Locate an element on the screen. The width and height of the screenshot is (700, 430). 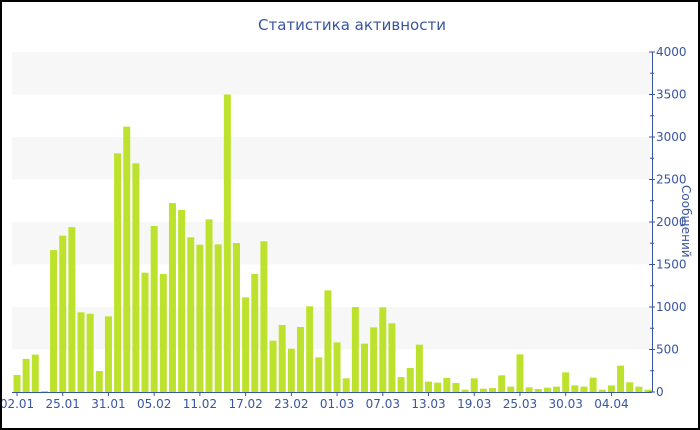
y-axis-label: Сообщений is located at coordinates (686, 221).